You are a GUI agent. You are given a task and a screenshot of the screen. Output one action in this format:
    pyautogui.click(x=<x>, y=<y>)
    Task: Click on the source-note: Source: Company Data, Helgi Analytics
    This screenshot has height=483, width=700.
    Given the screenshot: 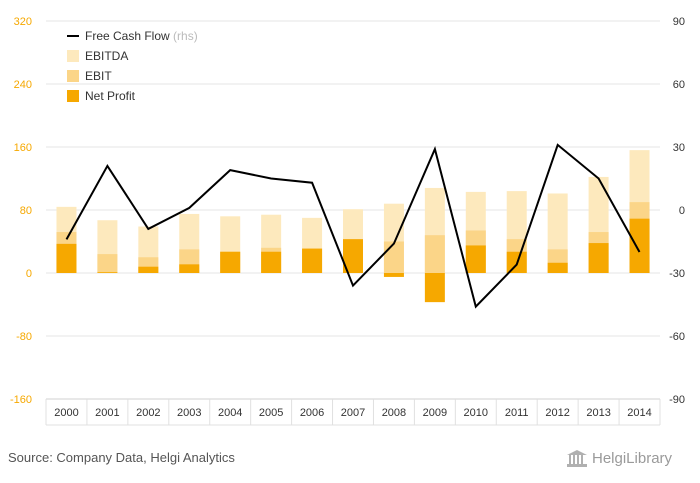 What is the action you would take?
    pyautogui.click(x=121, y=457)
    